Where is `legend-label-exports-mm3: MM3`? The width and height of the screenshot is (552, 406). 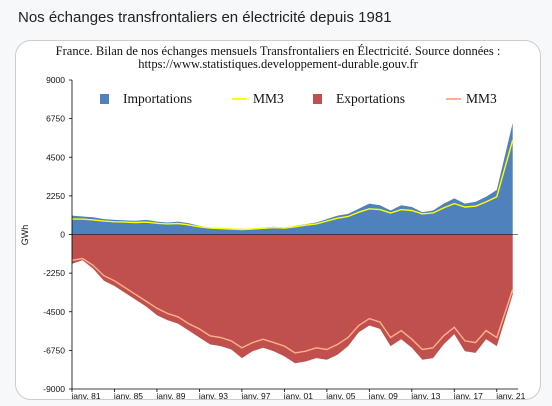 legend-label-exports-mm3: MM3 is located at coordinates (481, 98).